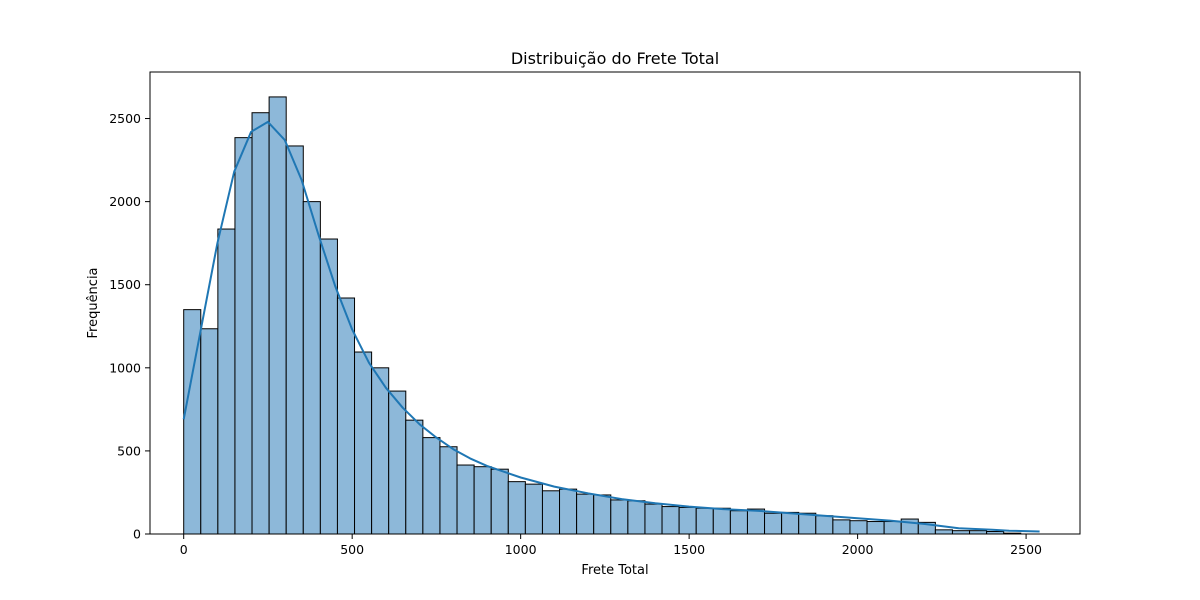 This screenshot has height=600, width=1200. I want to click on x-tick-label: 2500, so click(1026, 549).